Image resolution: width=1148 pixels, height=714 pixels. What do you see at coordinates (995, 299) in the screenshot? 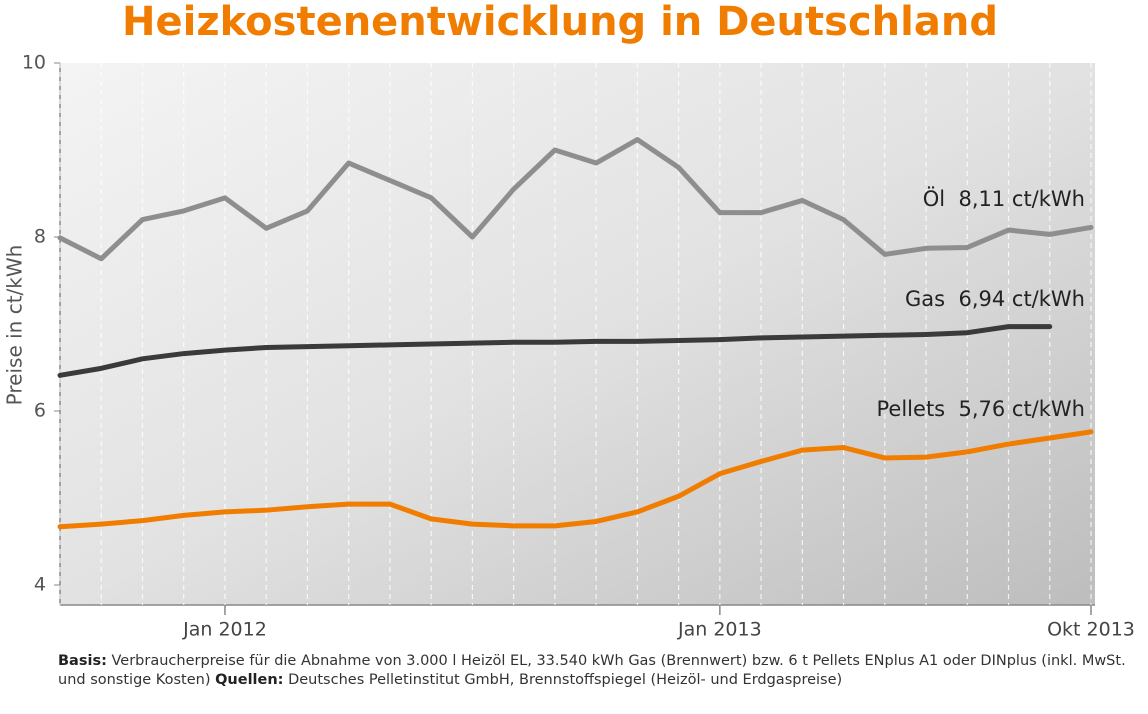
I see `series-label: Gas 6,94 ct/kWh` at bounding box center [995, 299].